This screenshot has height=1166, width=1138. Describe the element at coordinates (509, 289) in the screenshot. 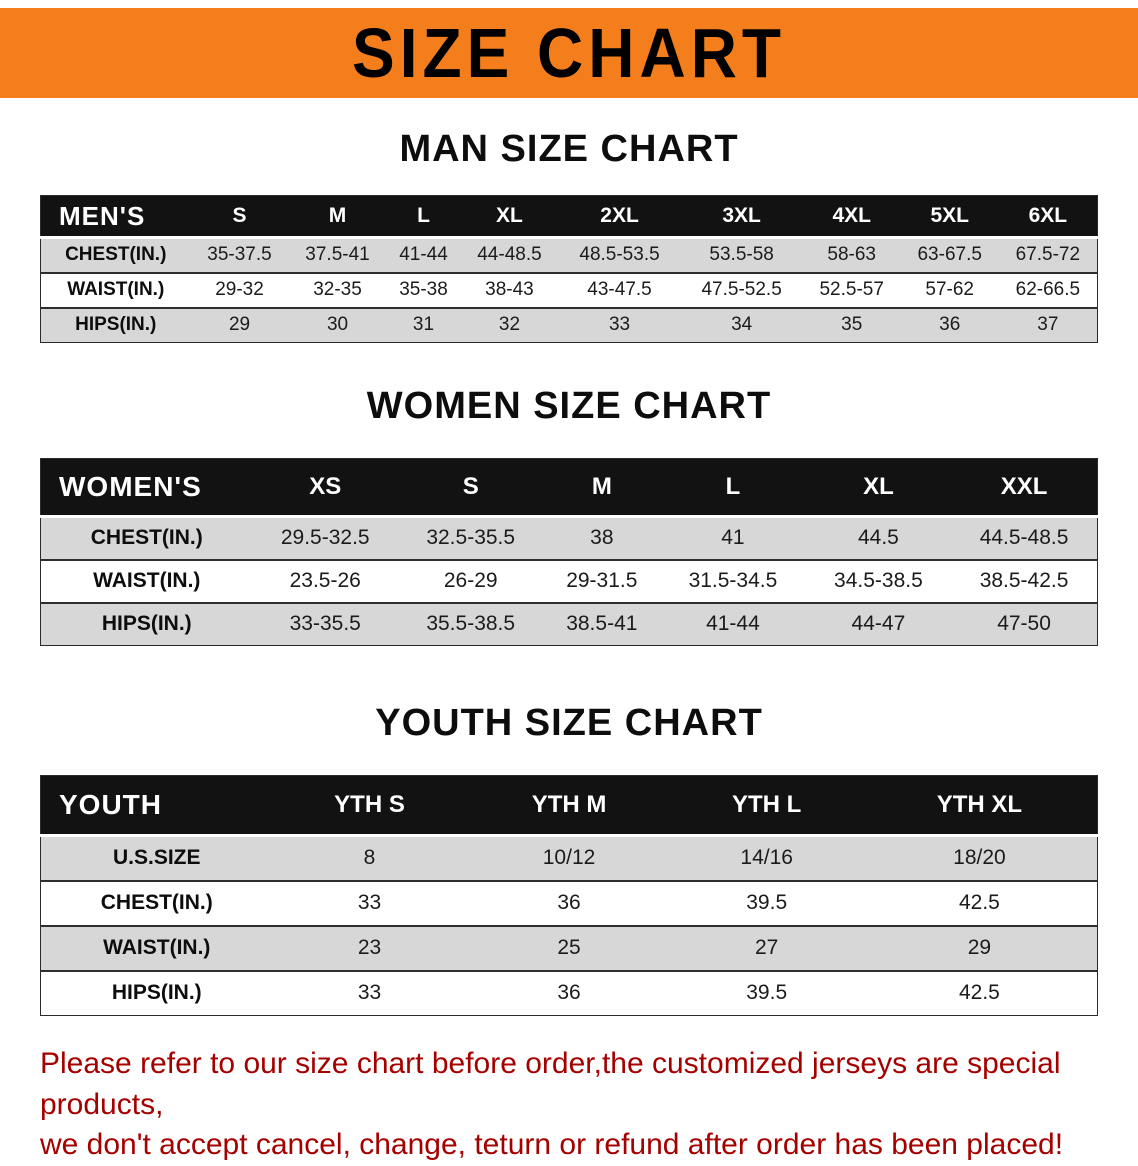

I see `size-value-cell: 38-43` at that location.